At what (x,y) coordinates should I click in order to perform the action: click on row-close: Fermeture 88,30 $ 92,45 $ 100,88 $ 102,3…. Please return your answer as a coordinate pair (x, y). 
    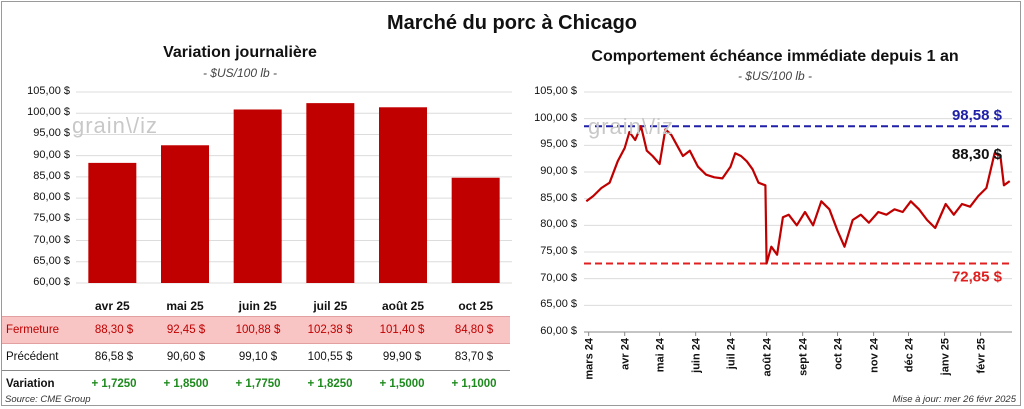
    Looking at the image, I should click on (256, 330).